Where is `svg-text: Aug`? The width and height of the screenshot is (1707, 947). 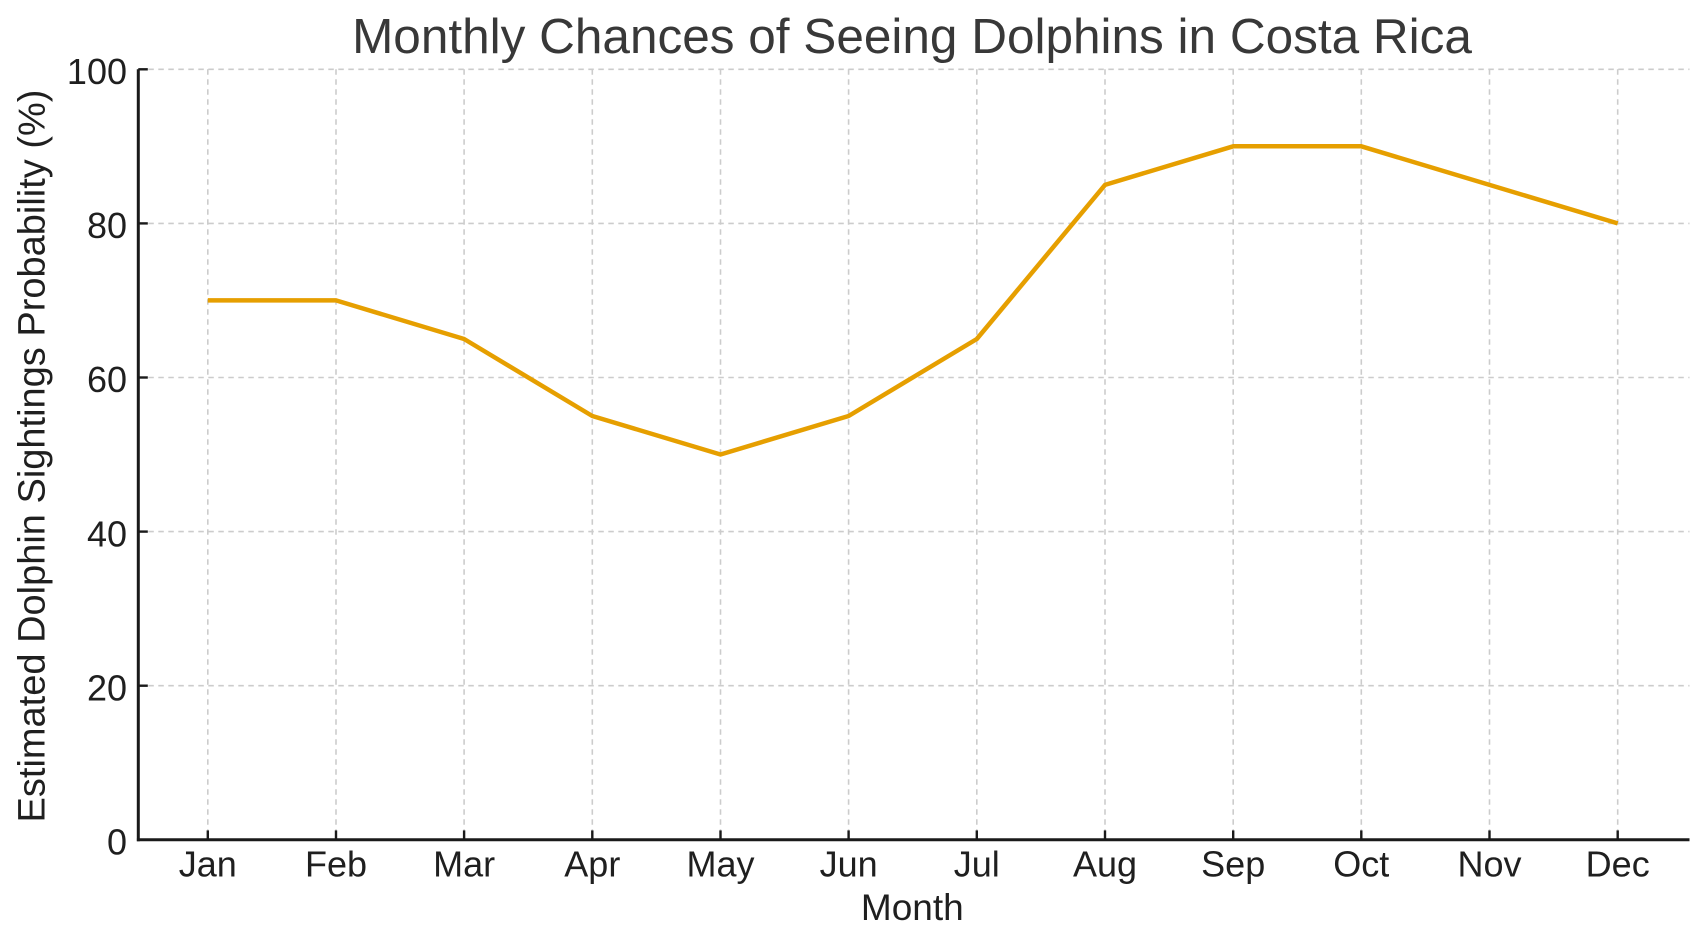
svg-text: Aug is located at coordinates (1105, 864).